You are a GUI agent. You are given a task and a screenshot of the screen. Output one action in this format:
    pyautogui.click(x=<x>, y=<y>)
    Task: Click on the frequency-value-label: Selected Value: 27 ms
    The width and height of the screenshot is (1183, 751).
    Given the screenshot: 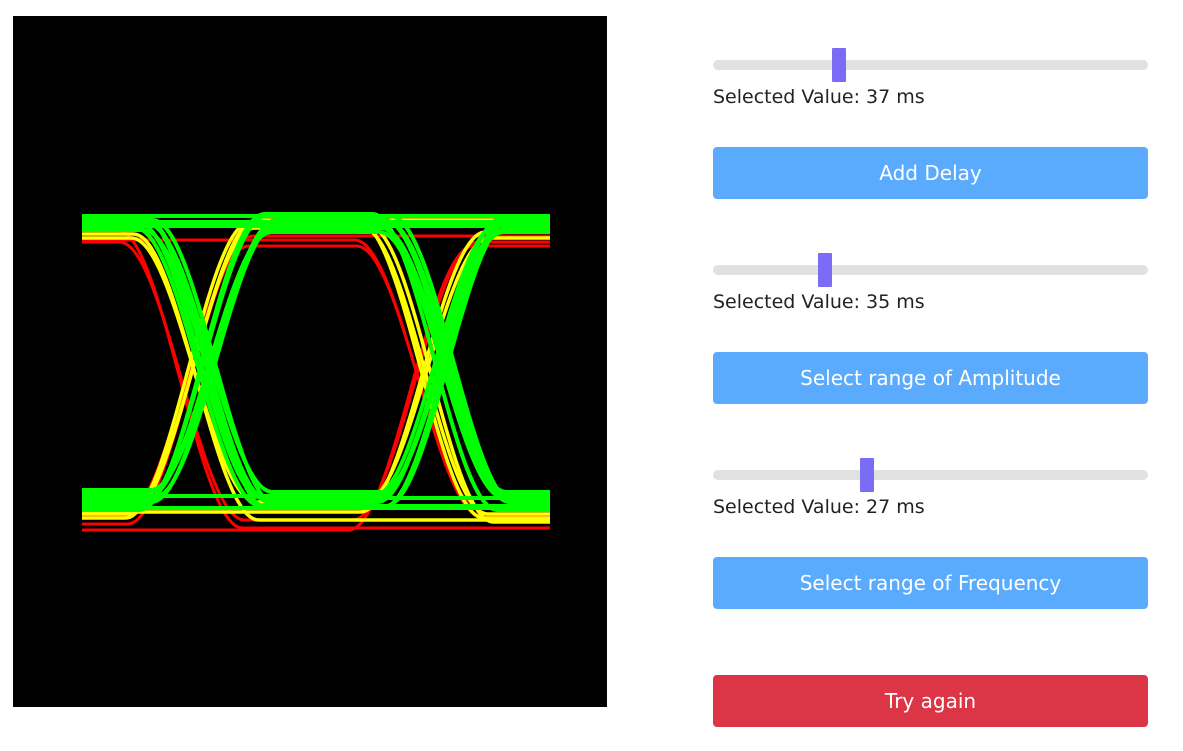 What is the action you would take?
    pyautogui.click(x=819, y=507)
    